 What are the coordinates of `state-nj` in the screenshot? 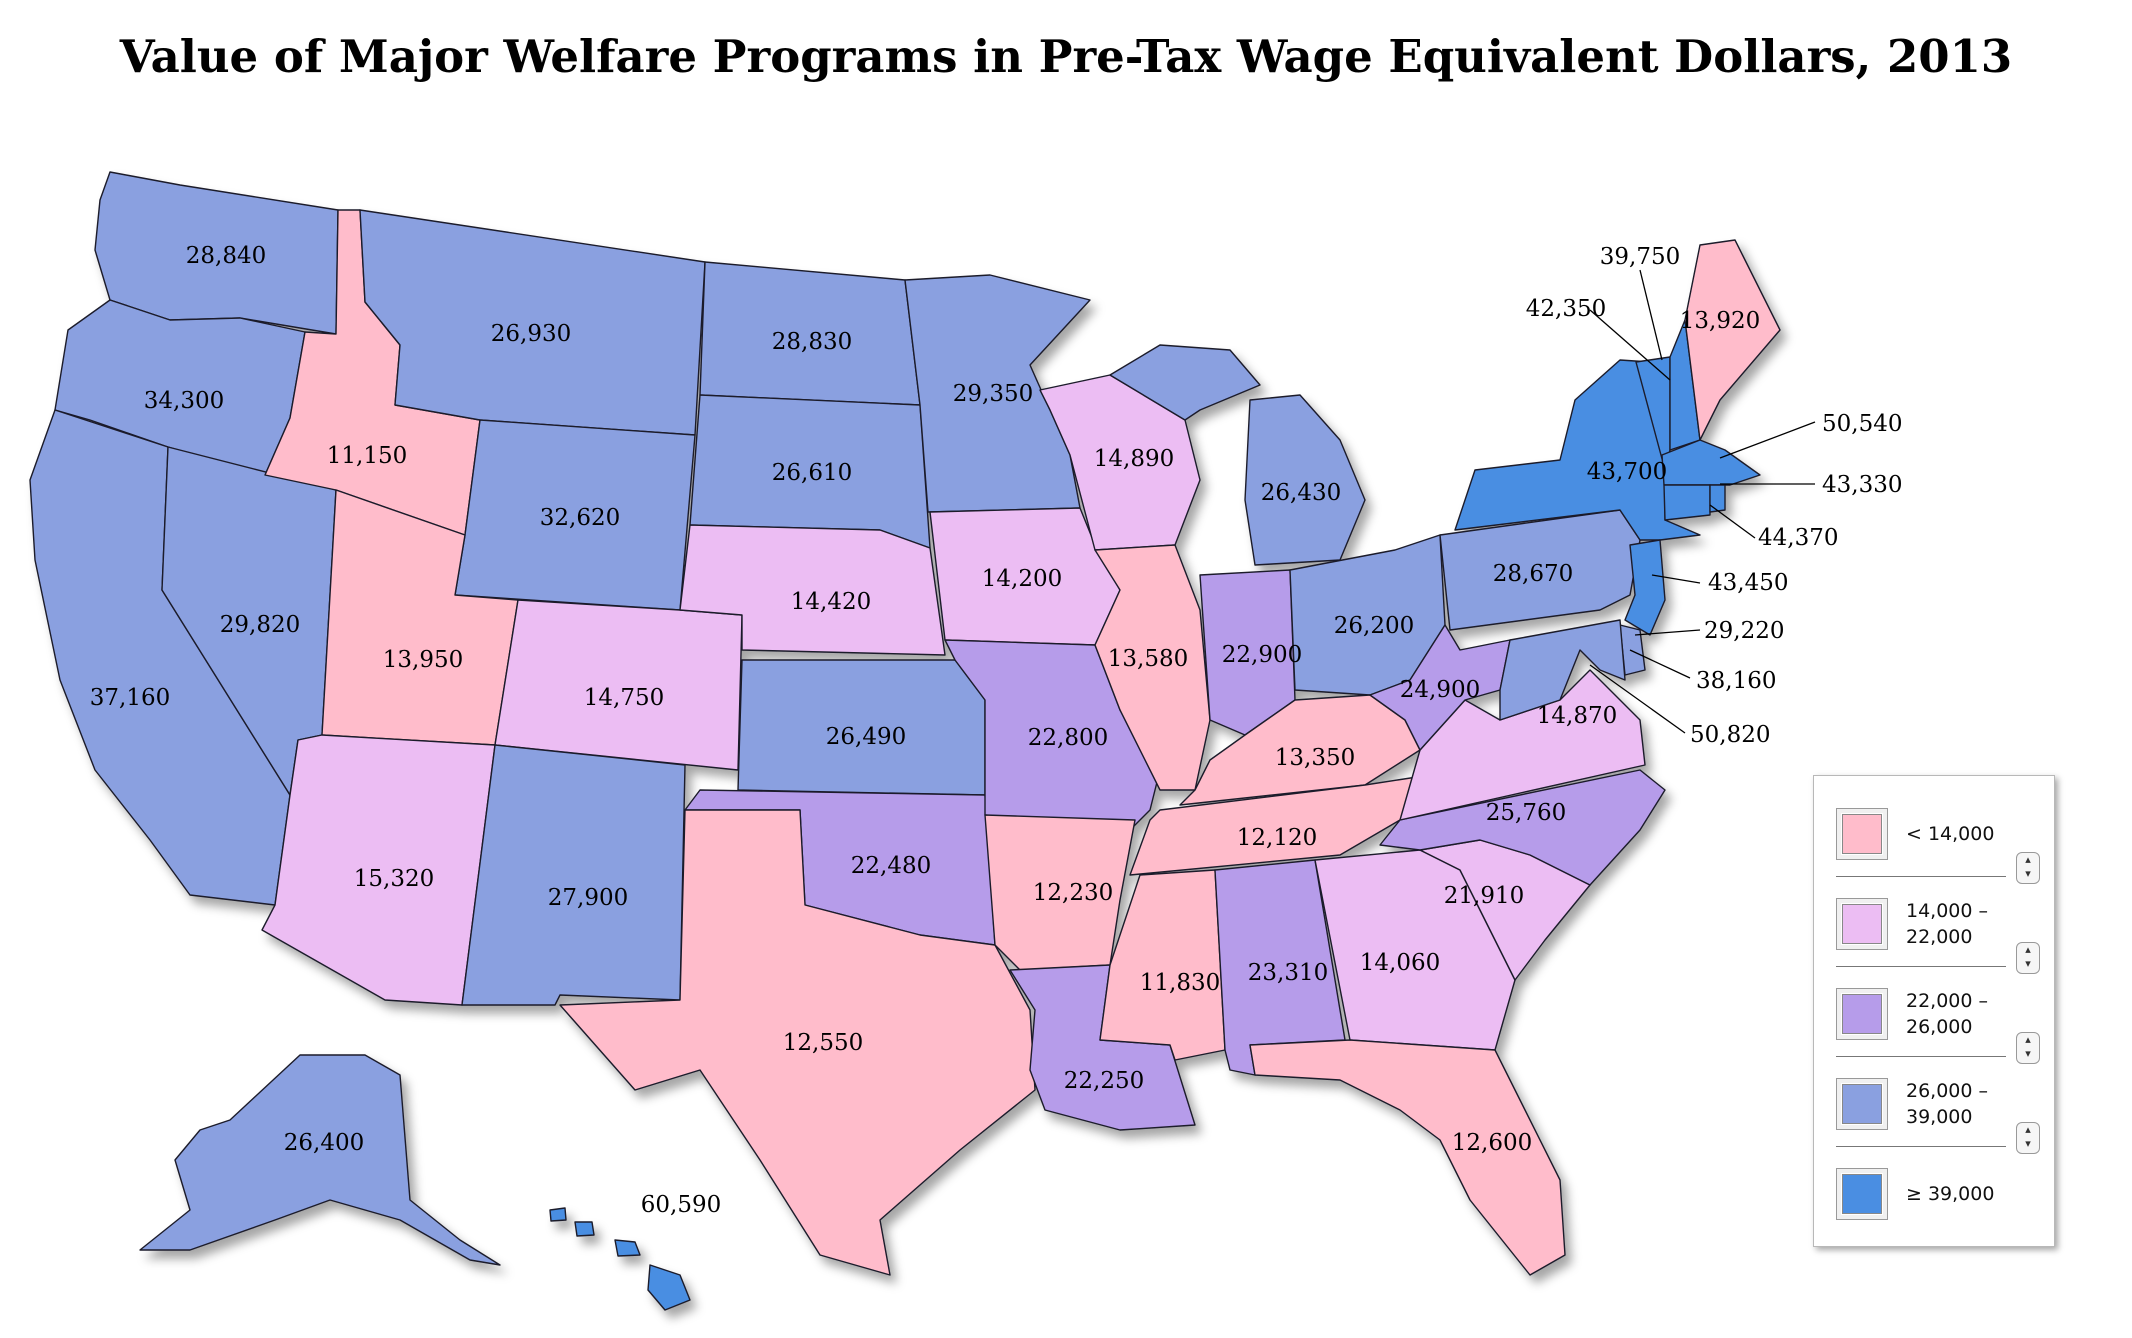 It's located at (1645, 587).